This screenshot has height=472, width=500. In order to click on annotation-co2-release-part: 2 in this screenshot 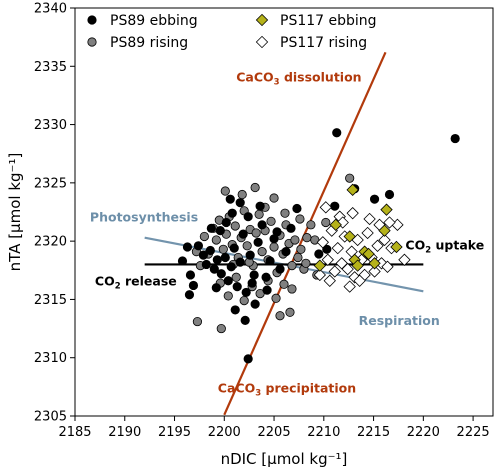, I will do `click(118, 286)`.